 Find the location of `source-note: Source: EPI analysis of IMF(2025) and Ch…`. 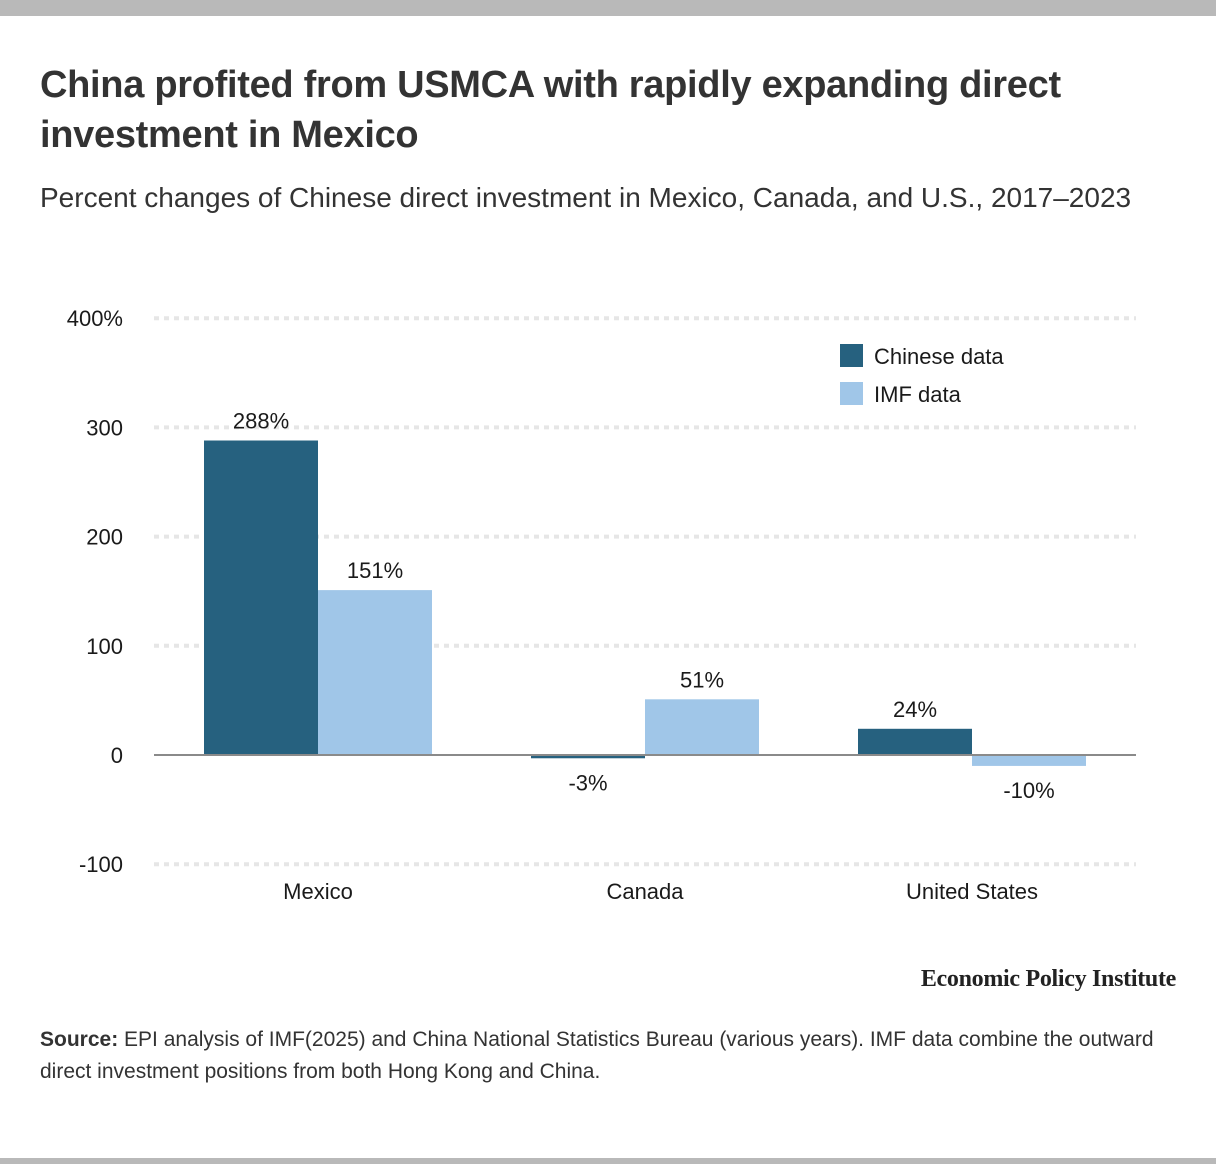

source-note: Source: EPI analysis of IMF(2025) and Ch… is located at coordinates (600, 1056).